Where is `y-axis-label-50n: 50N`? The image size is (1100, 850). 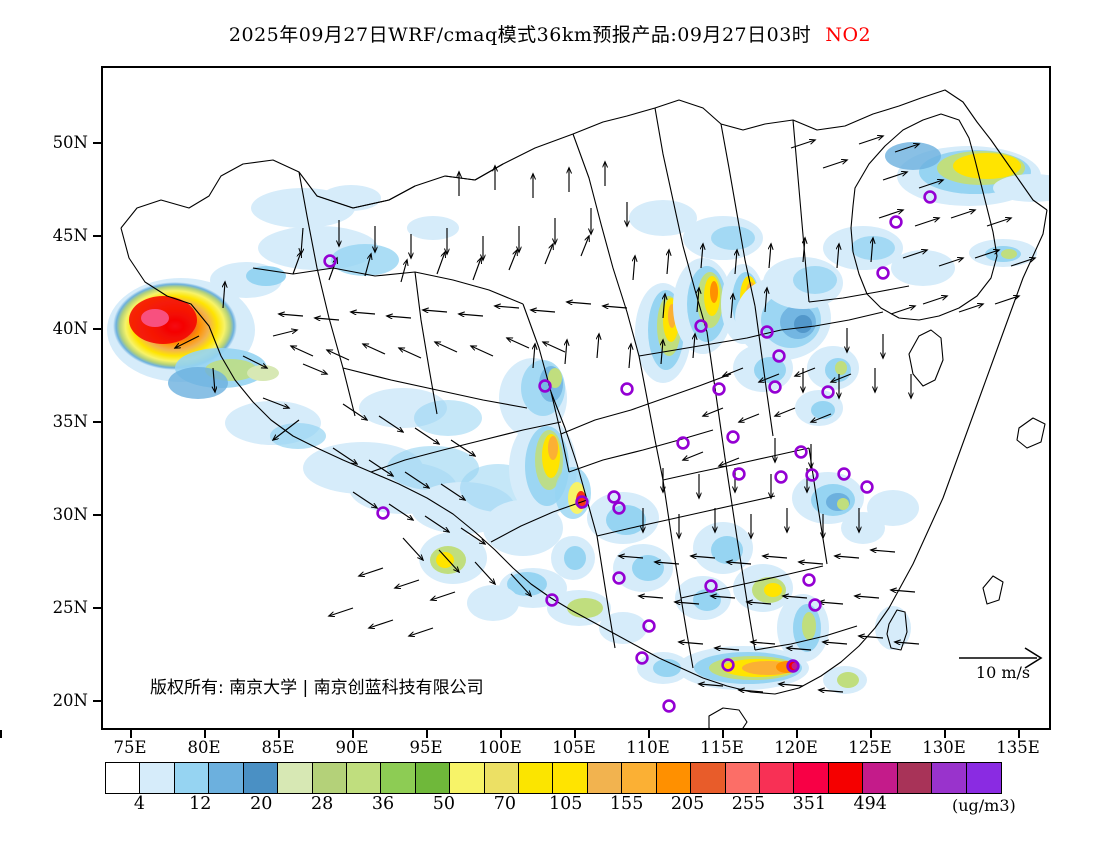 y-axis-label-50n: 50N is located at coordinates (70, 142).